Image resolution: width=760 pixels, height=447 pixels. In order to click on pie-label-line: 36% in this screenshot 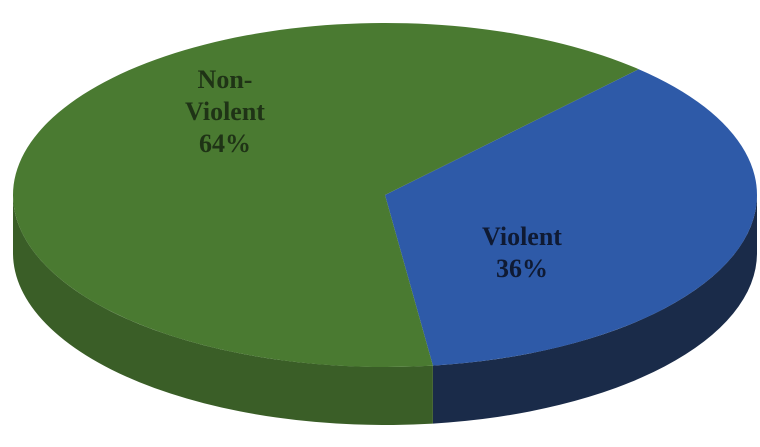, I will do `click(522, 268)`.